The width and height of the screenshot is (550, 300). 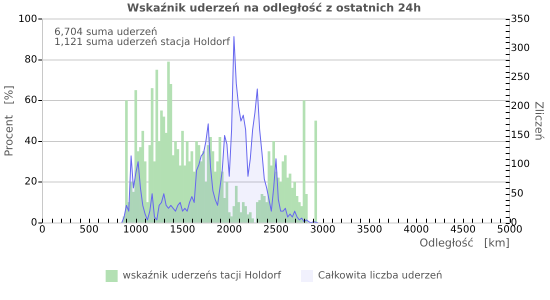 I want to click on y-tick-label: 60, so click(x=31, y=100).